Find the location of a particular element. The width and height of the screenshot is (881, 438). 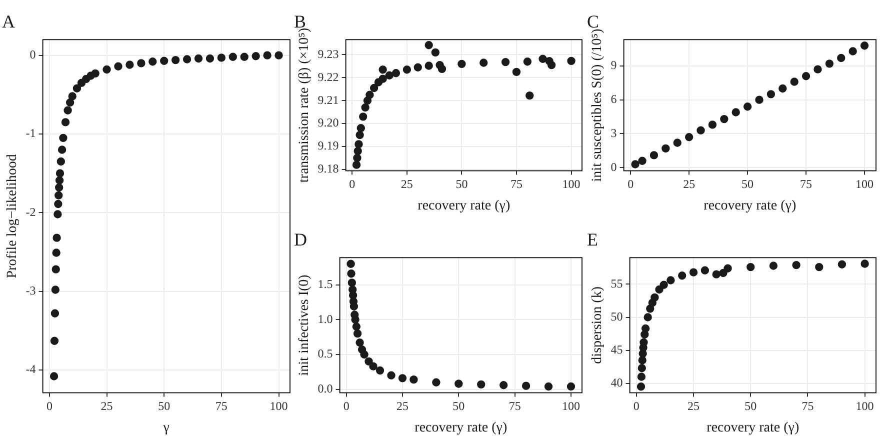

y-tick-label: 0 is located at coordinates (33, 54).